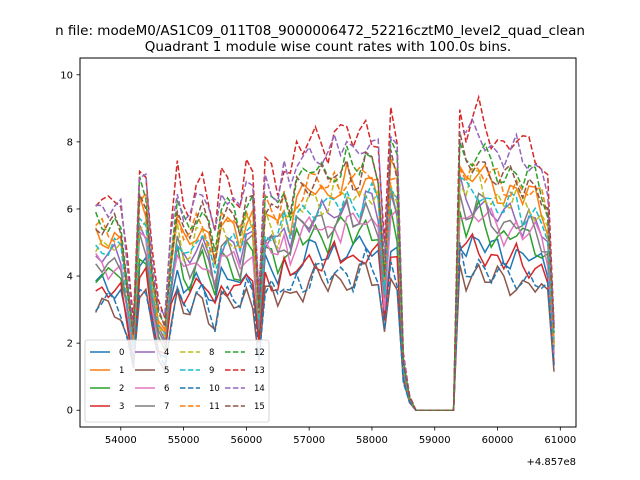  I want to click on legend-label-10: 10, so click(214, 389).